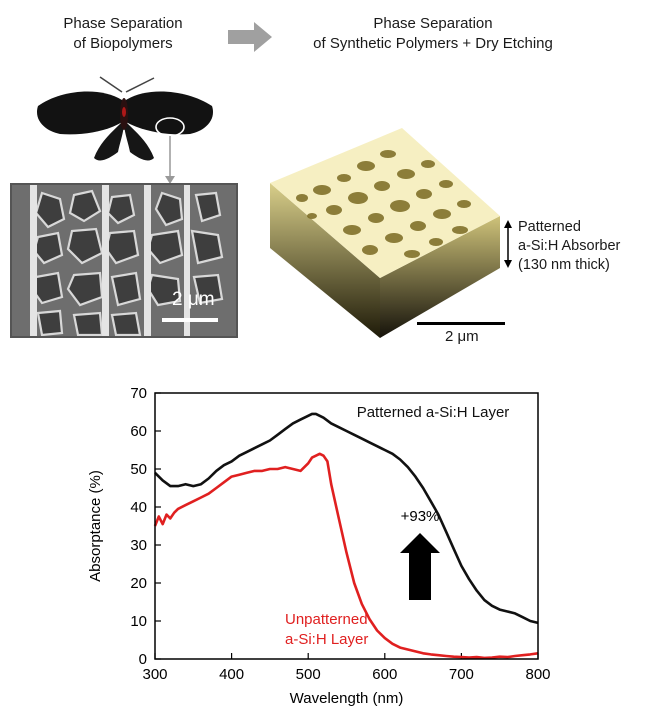 Image resolution: width=650 pixels, height=726 pixels. What do you see at coordinates (508, 264) in the screenshot?
I see `down-arrow-icon` at bounding box center [508, 264].